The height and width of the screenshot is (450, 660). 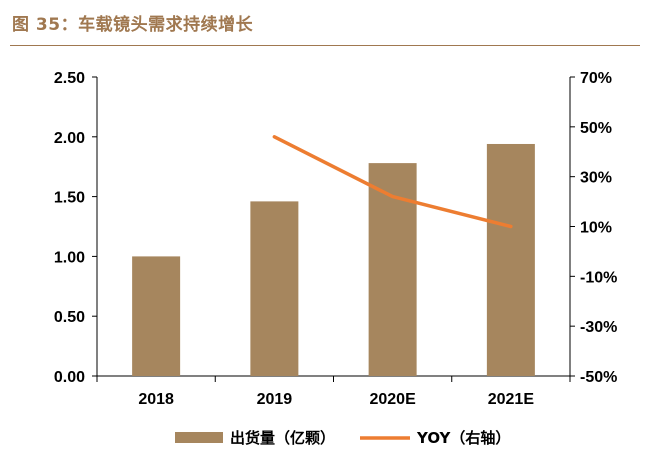 What do you see at coordinates (69, 317) in the screenshot?
I see `left-tick-label: 0.50` at bounding box center [69, 317].